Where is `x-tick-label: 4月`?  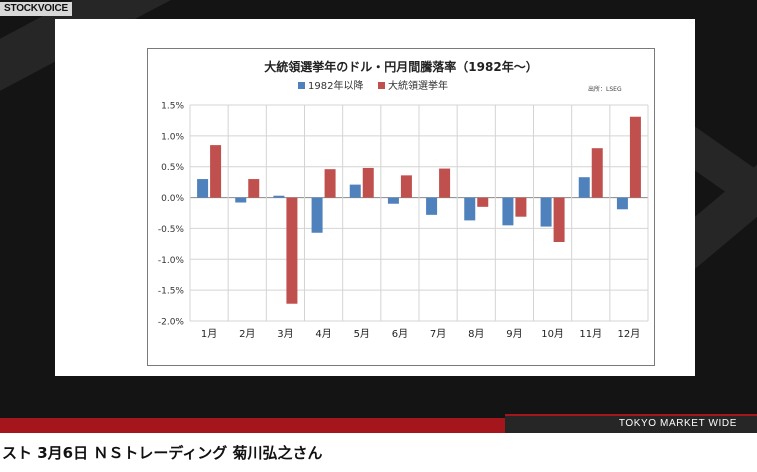 x-tick-label: 4月 is located at coordinates (323, 334).